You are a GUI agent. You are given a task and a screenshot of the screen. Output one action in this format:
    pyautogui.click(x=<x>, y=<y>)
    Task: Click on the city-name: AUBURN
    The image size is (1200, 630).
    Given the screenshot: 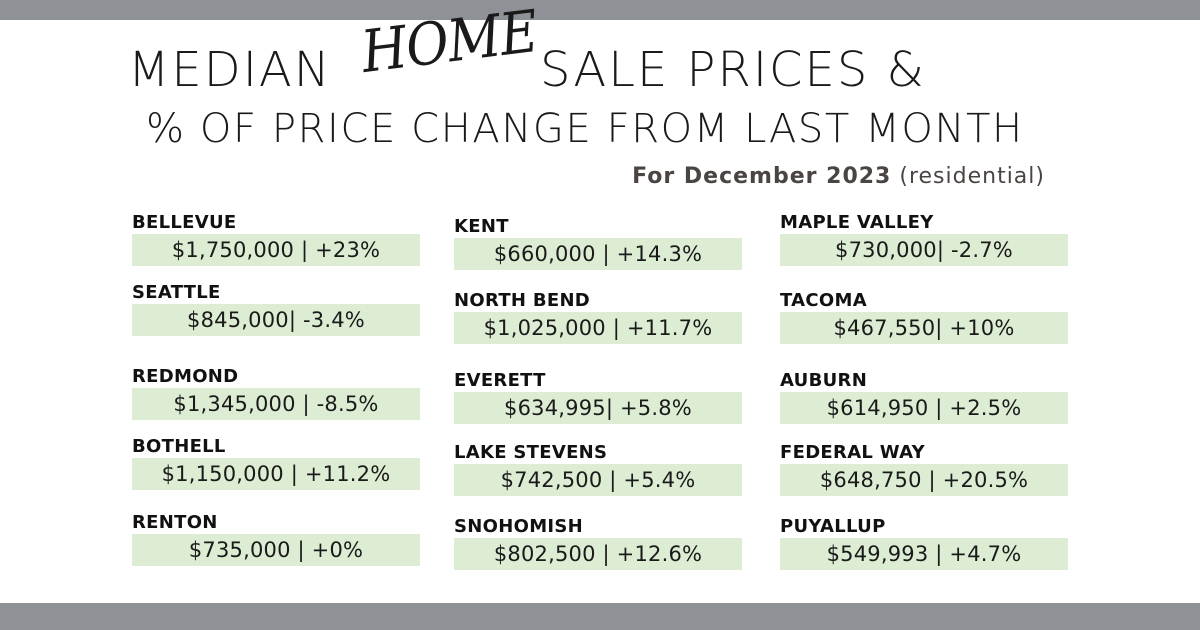 What is the action you would take?
    pyautogui.click(x=824, y=380)
    